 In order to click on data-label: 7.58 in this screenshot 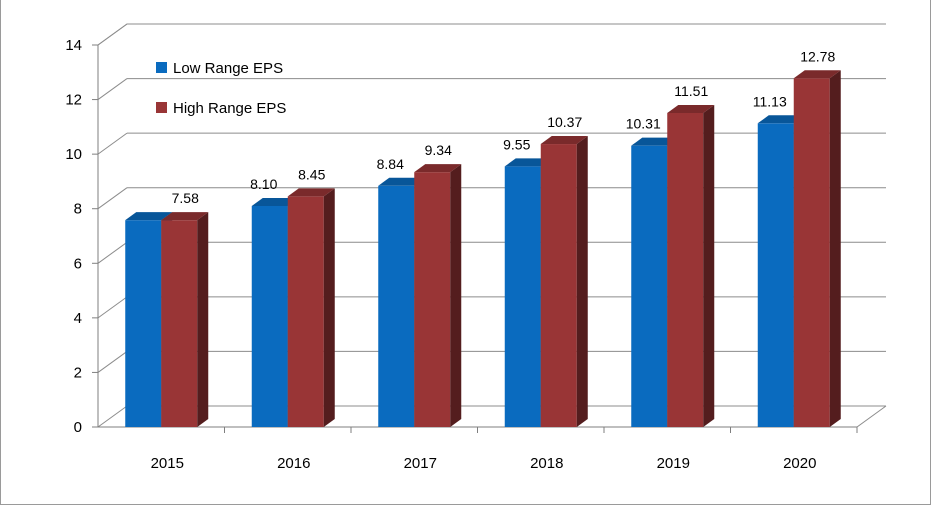, I will do `click(185, 198)`.